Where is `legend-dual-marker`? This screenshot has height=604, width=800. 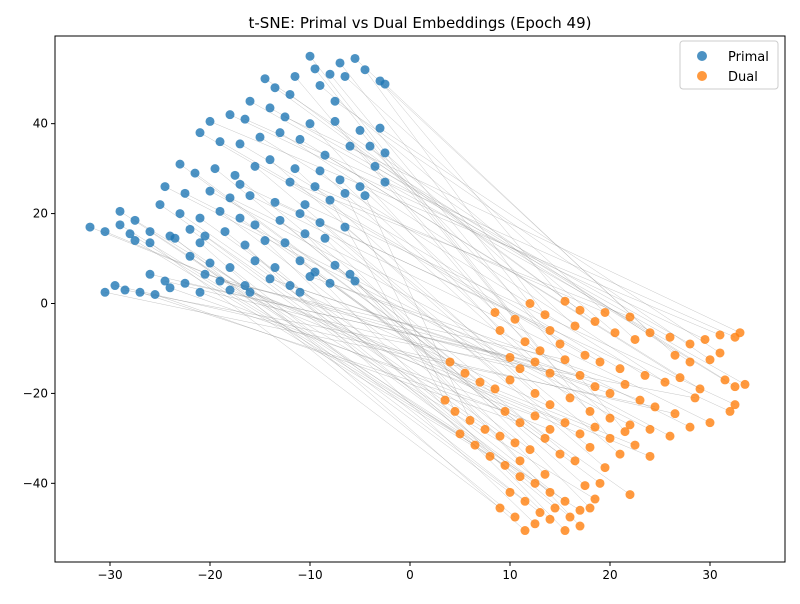 legend-dual-marker is located at coordinates (702, 76).